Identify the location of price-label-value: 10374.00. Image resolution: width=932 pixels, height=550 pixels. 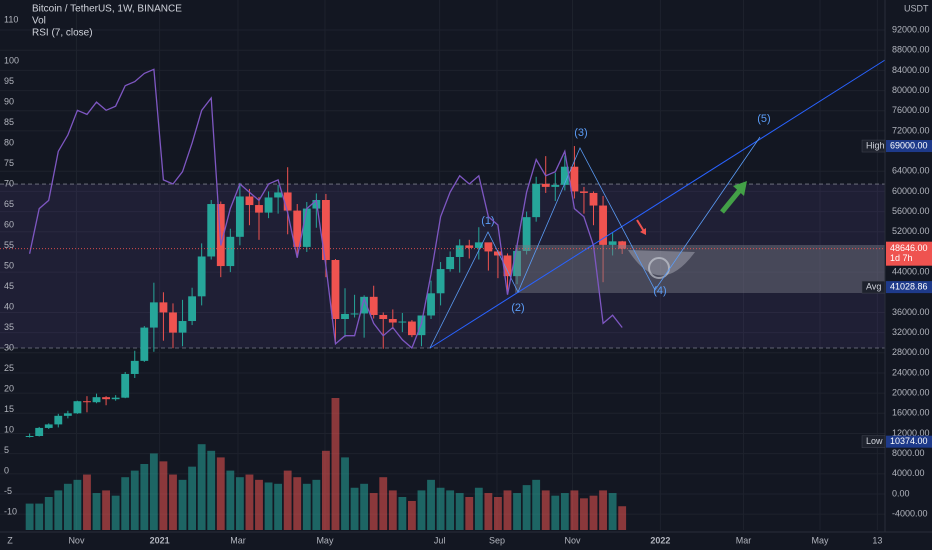
(909, 441).